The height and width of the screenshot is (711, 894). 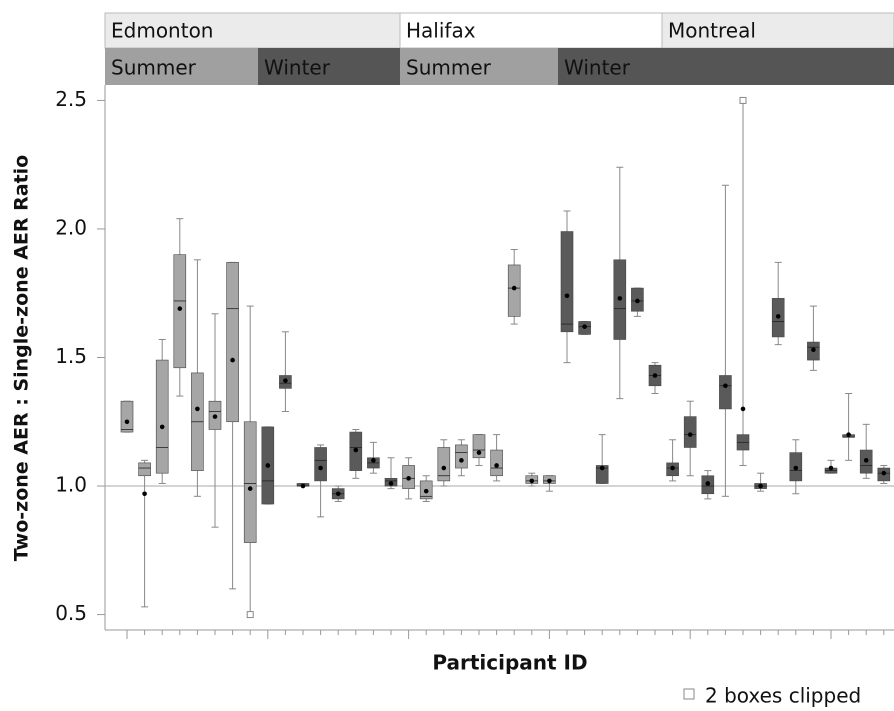 What do you see at coordinates (509, 663) in the screenshot?
I see `x-axis-label: Participant ID` at bounding box center [509, 663].